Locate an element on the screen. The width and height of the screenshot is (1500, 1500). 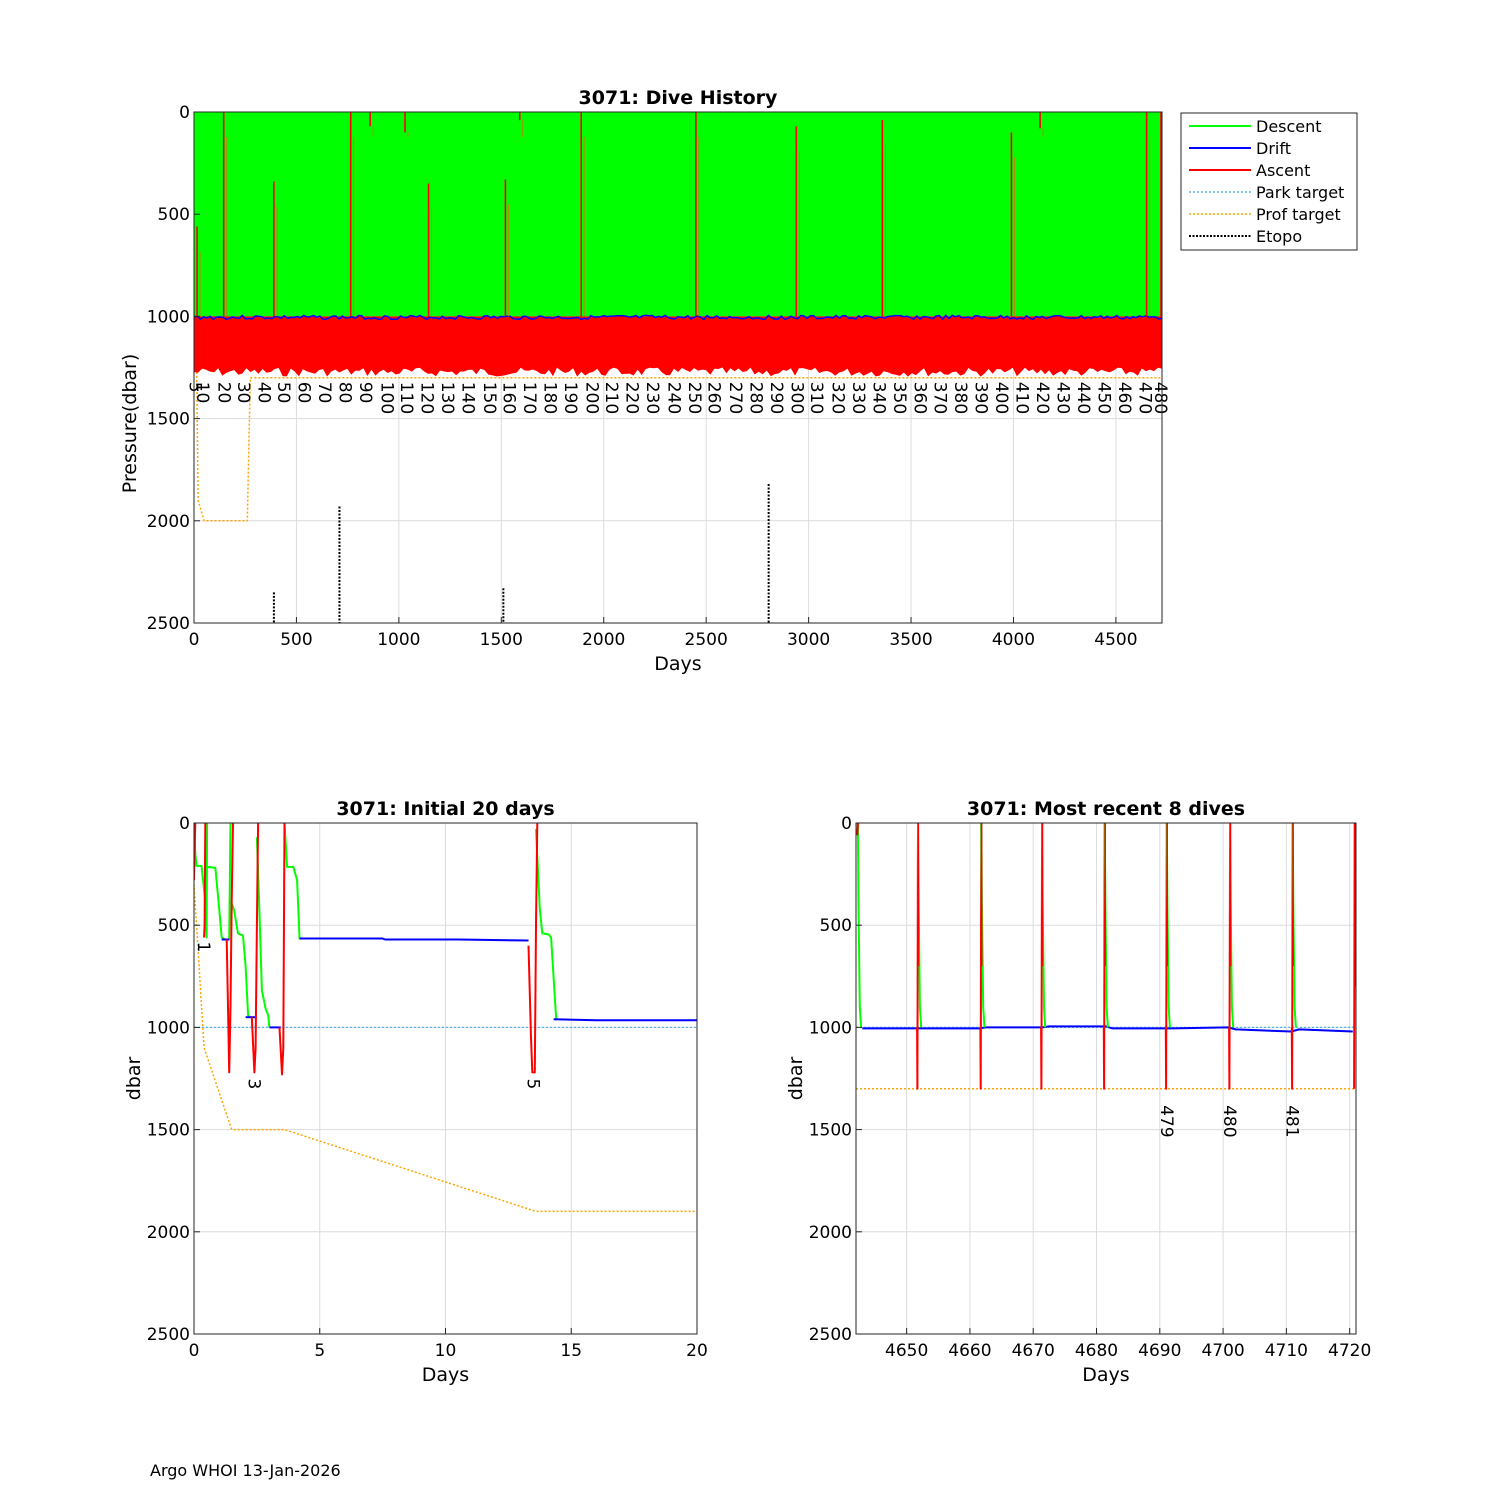
dive-number-label: 90 is located at coordinates (365, 393).